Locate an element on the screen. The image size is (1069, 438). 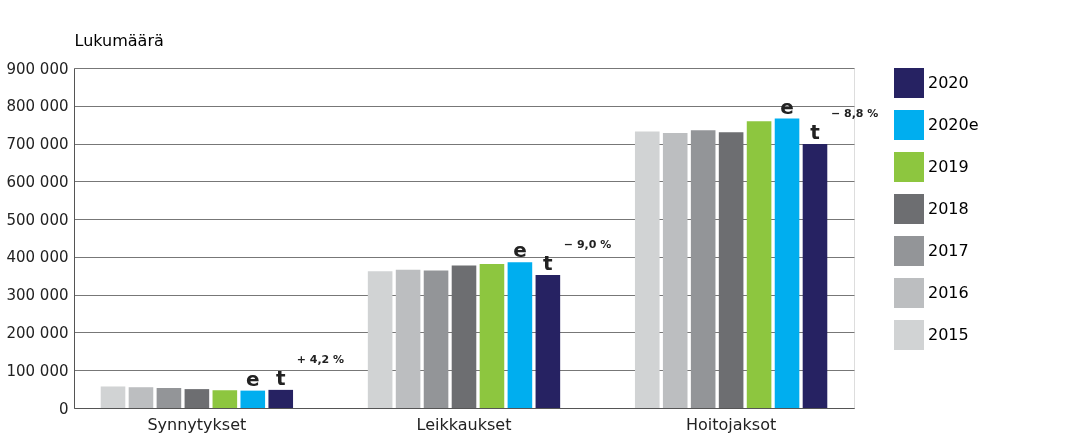
legend-label: 2019 is located at coordinates (948, 166).